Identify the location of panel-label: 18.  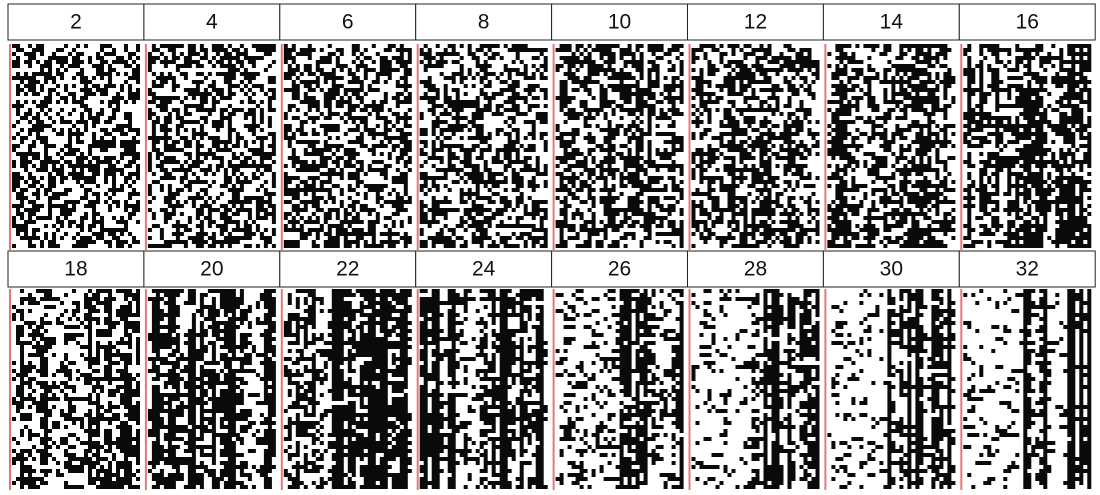
(75, 269).